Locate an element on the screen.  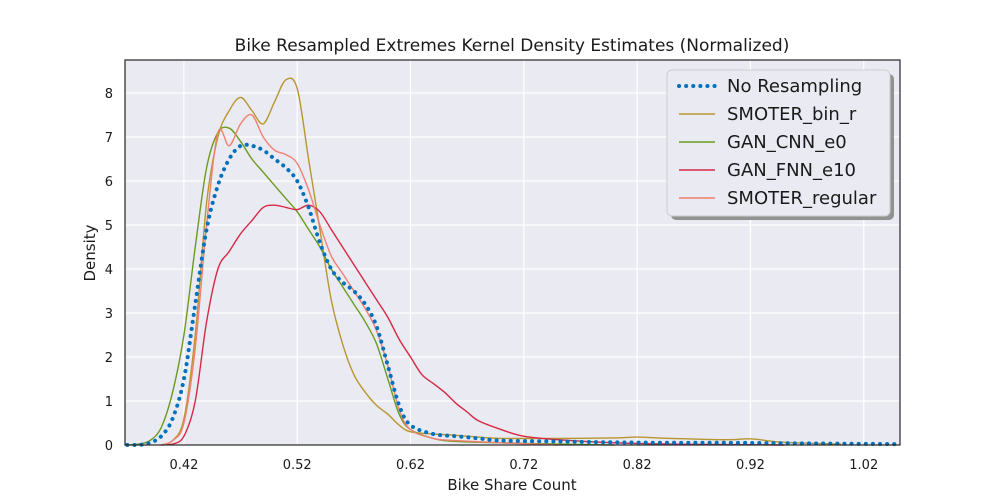
y-tick-label: 3 is located at coordinates (109, 314).